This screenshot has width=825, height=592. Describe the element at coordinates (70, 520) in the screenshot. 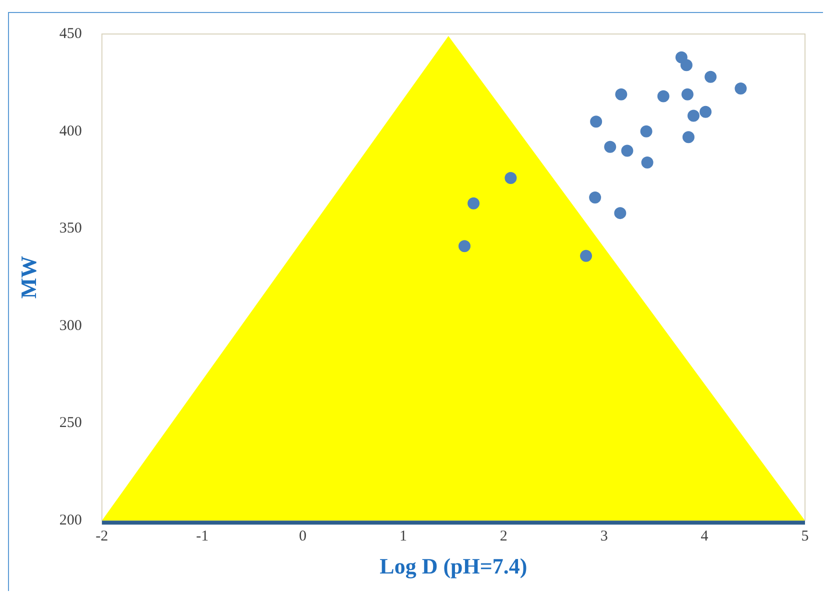

I see `y-tick-label: 200` at that location.